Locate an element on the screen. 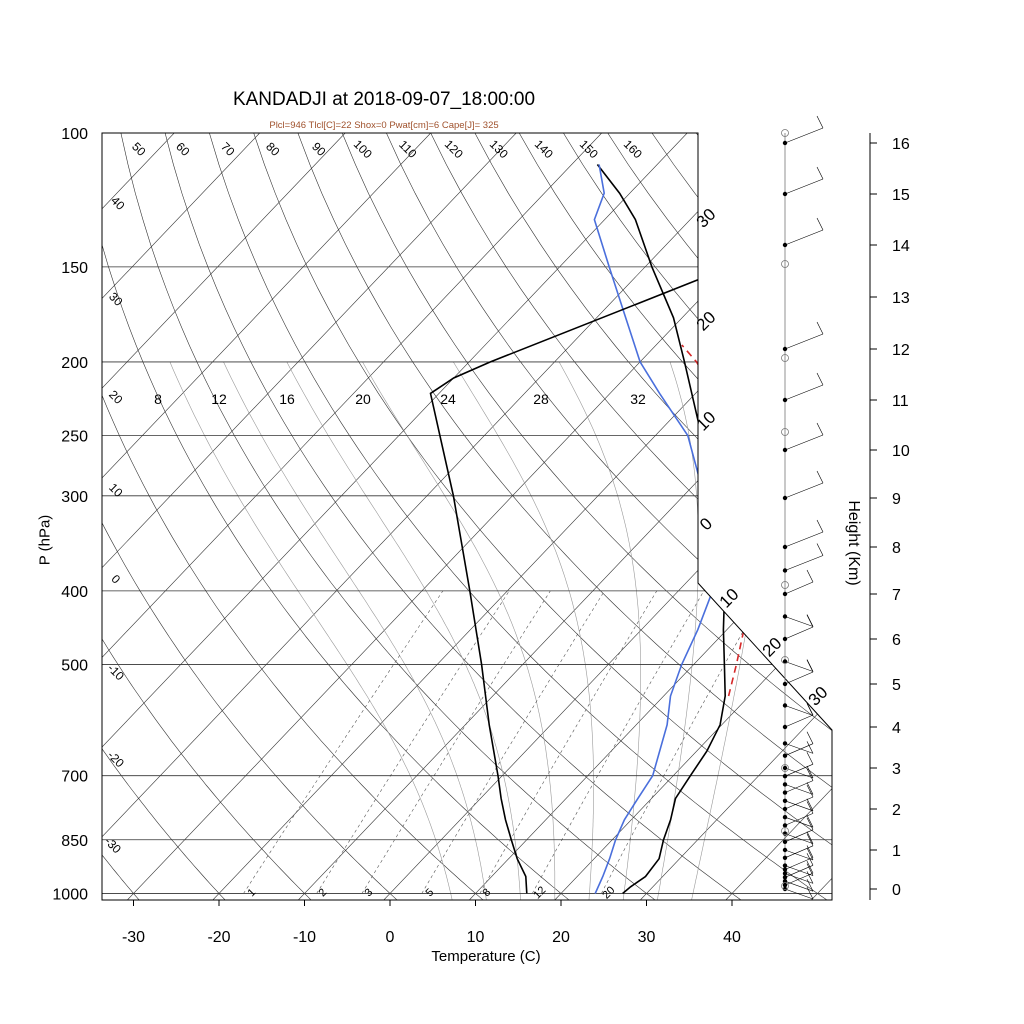 The width and height of the screenshot is (1024, 1024). dewpoint-profile is located at coordinates (654, 529).